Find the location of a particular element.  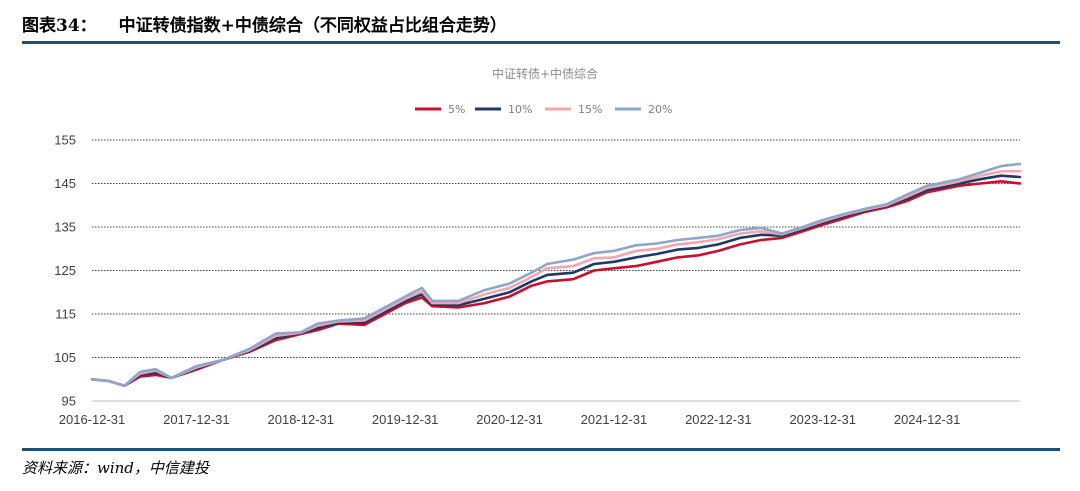

y-tick-label: 145 is located at coordinates (65, 183).